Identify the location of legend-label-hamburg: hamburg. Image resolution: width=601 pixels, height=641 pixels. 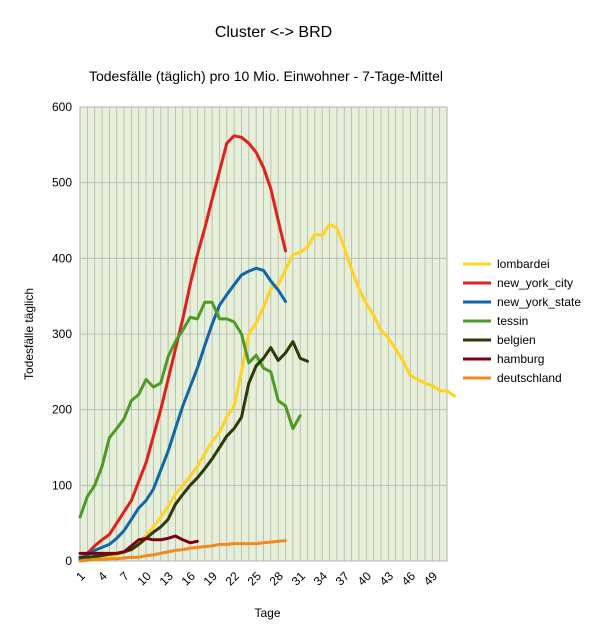
(520, 359).